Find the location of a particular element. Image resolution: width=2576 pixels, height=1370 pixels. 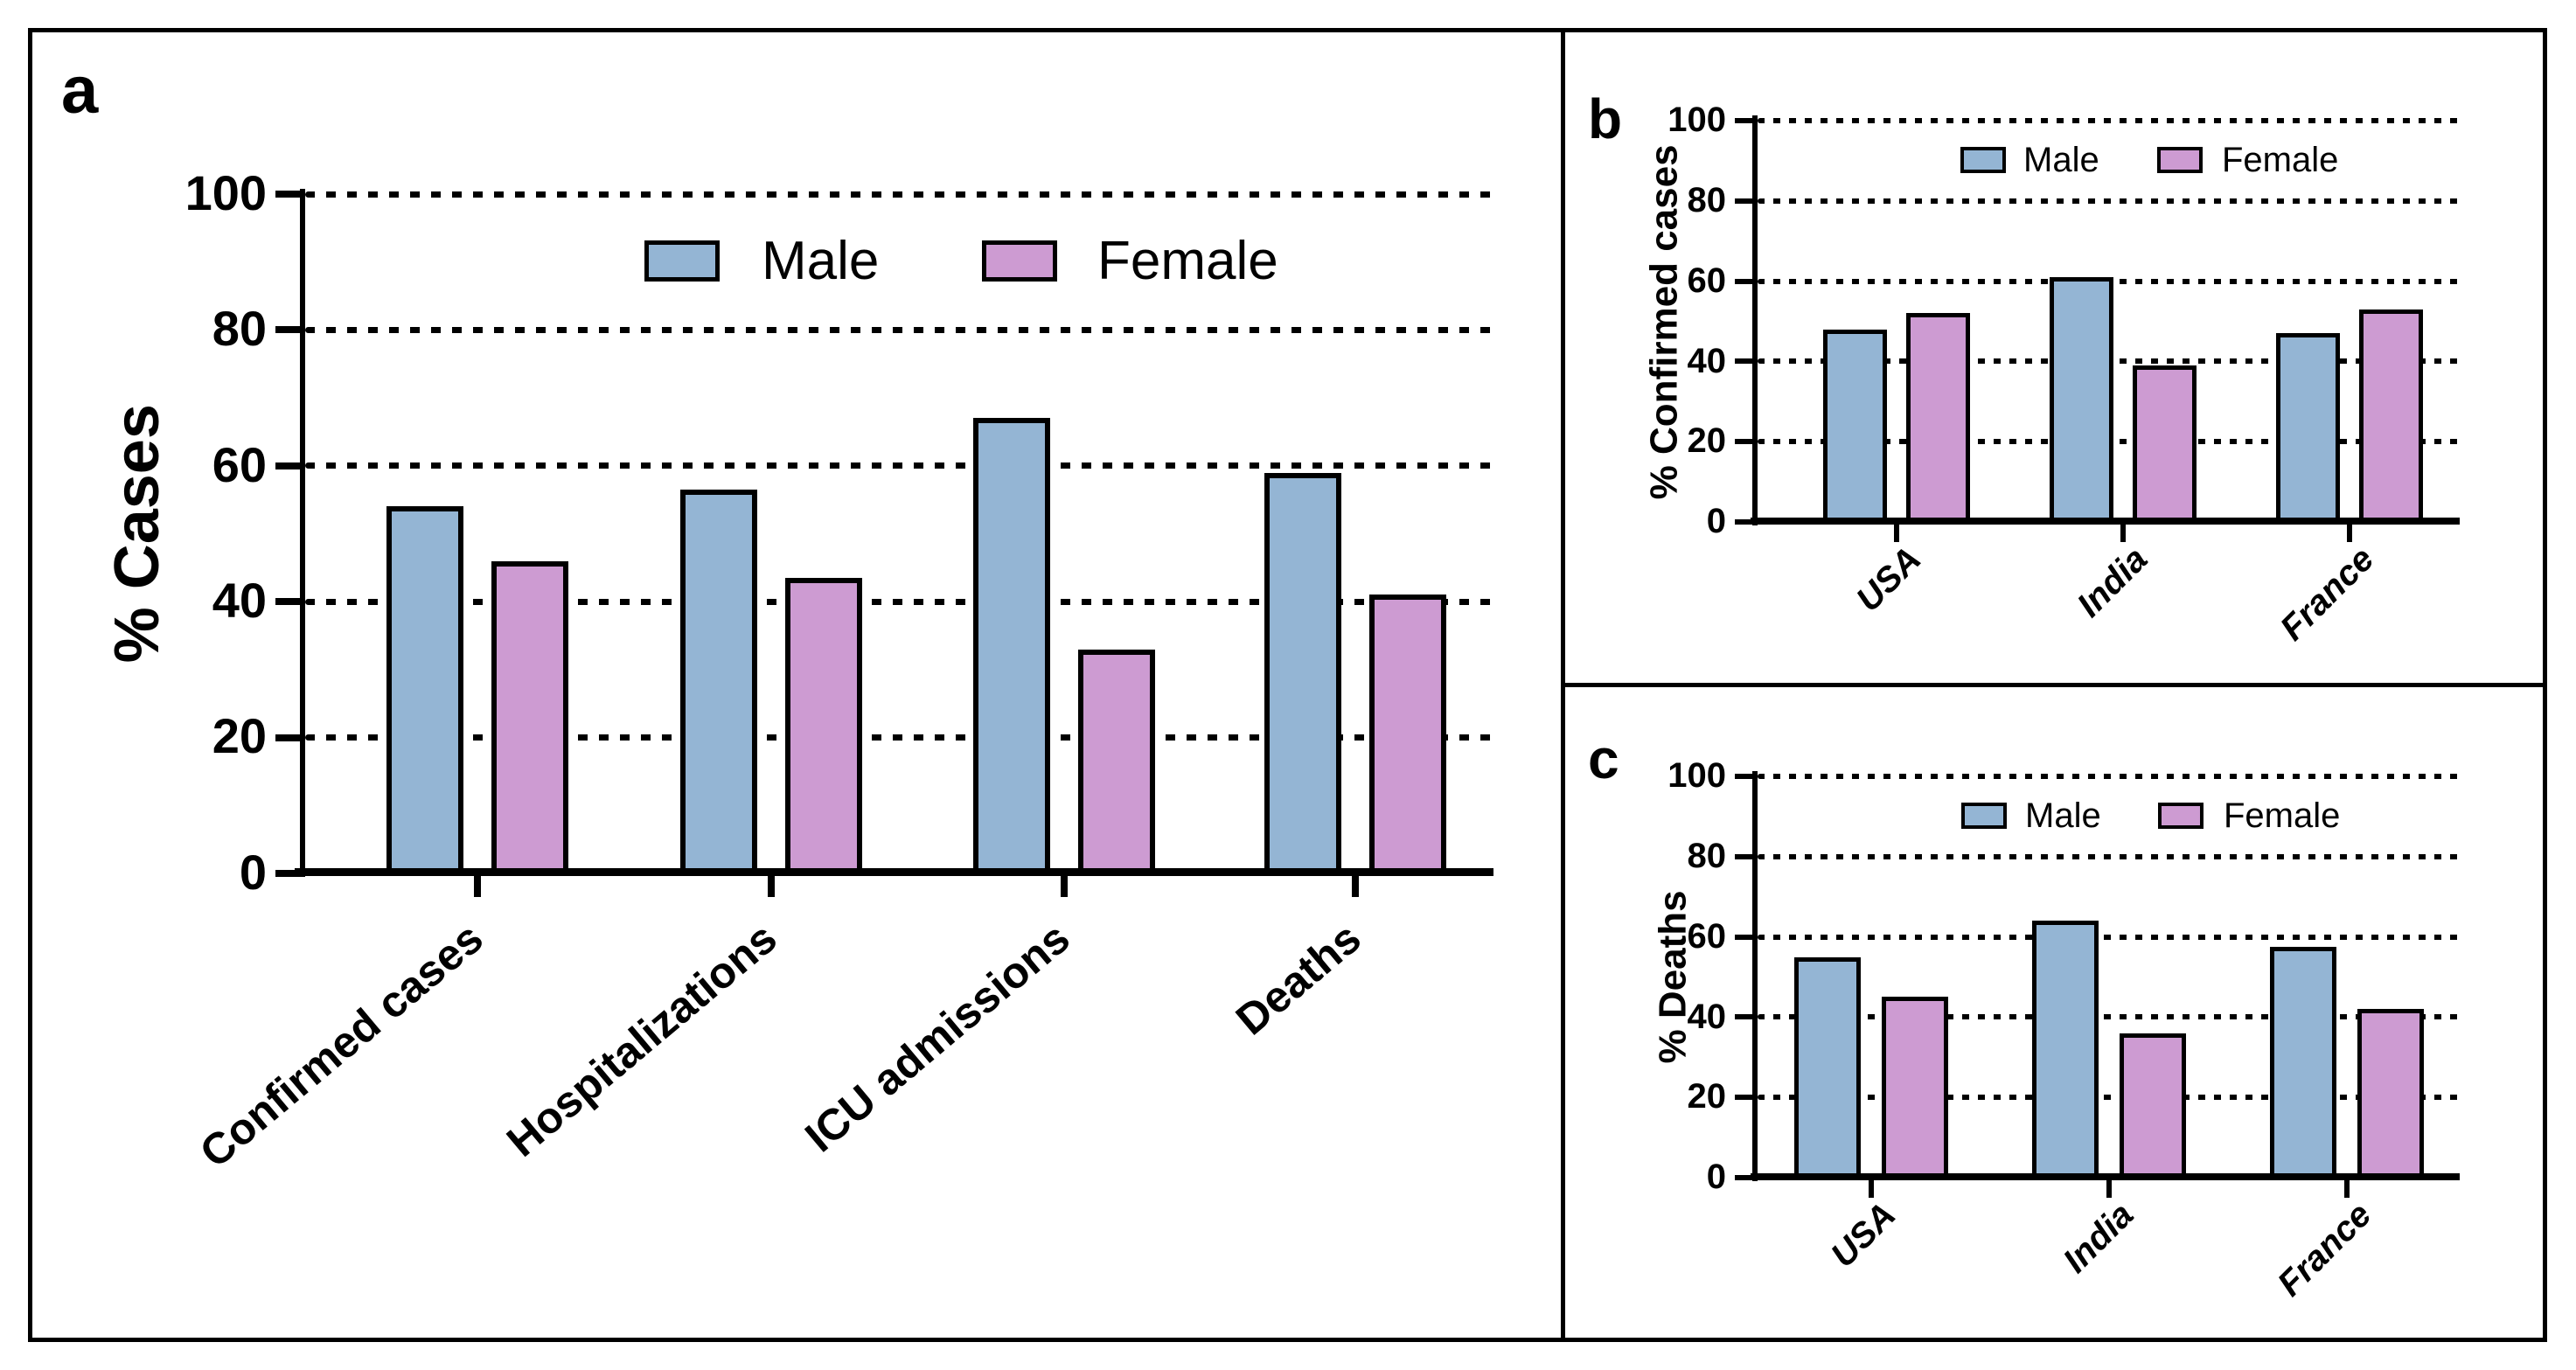

x-tick-india is located at coordinates (2109, 1189).